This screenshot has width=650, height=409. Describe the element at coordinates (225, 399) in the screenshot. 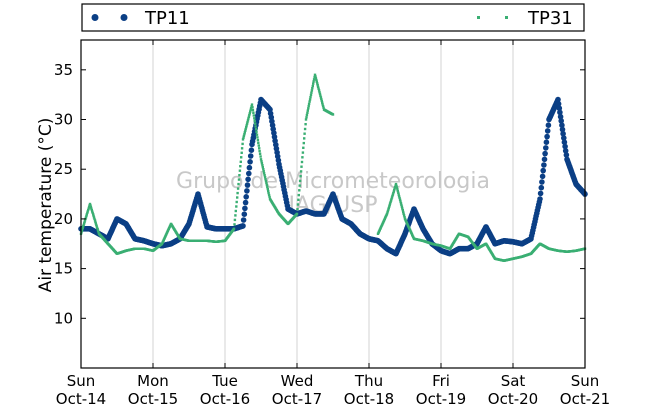

I see `x-tick-label: Oct-16` at that location.